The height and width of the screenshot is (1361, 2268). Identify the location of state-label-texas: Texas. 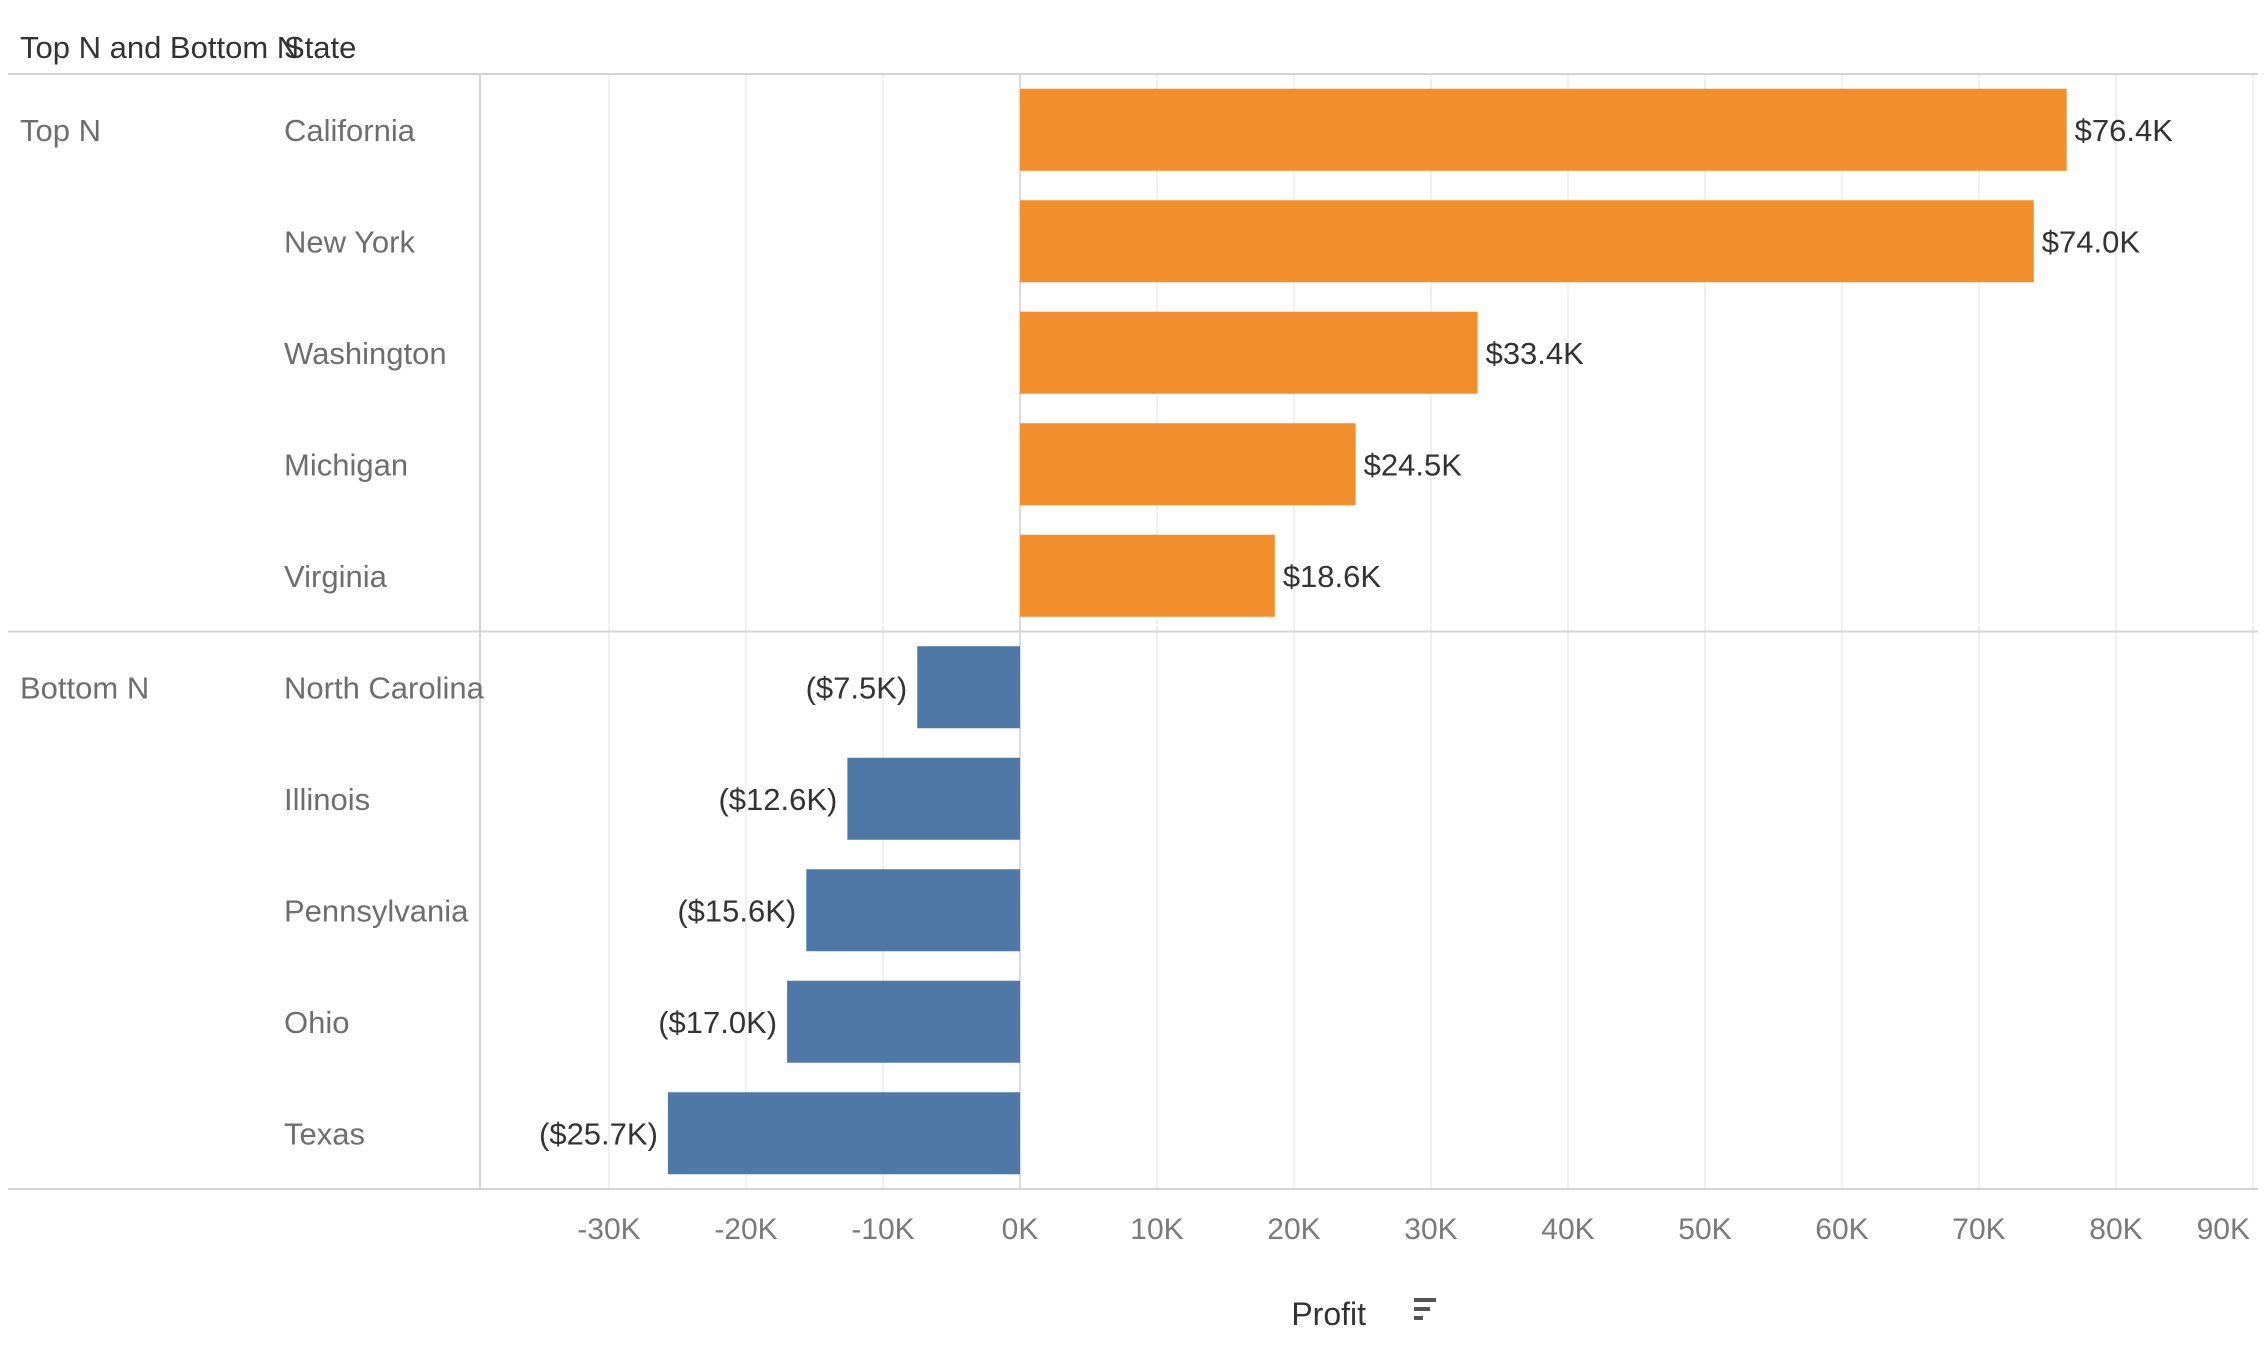
(324, 1133).